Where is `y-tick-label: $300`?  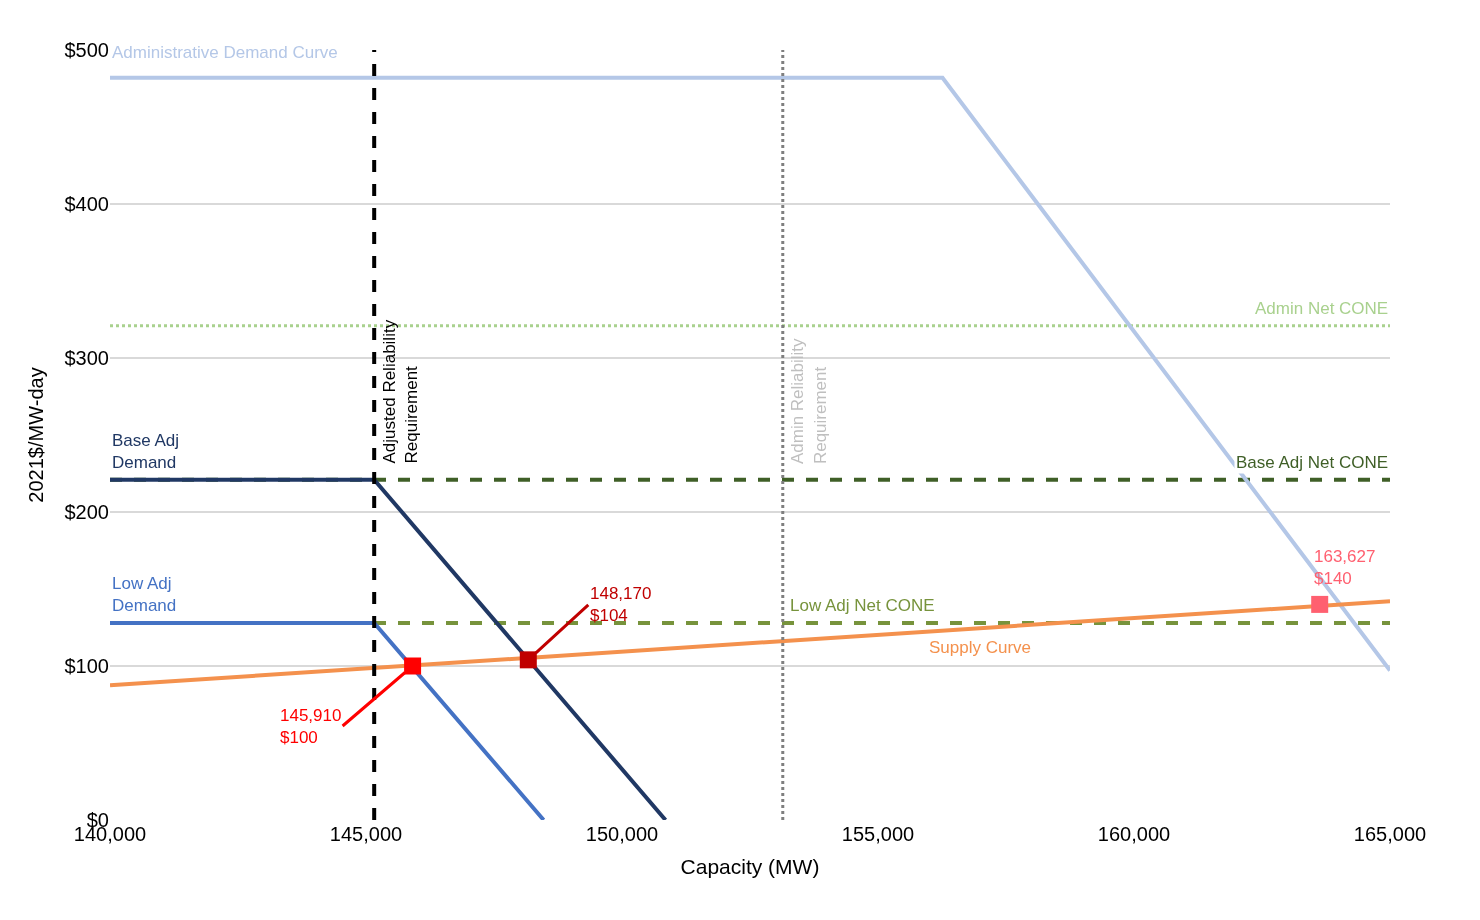
y-tick-label: $300 is located at coordinates (86, 358).